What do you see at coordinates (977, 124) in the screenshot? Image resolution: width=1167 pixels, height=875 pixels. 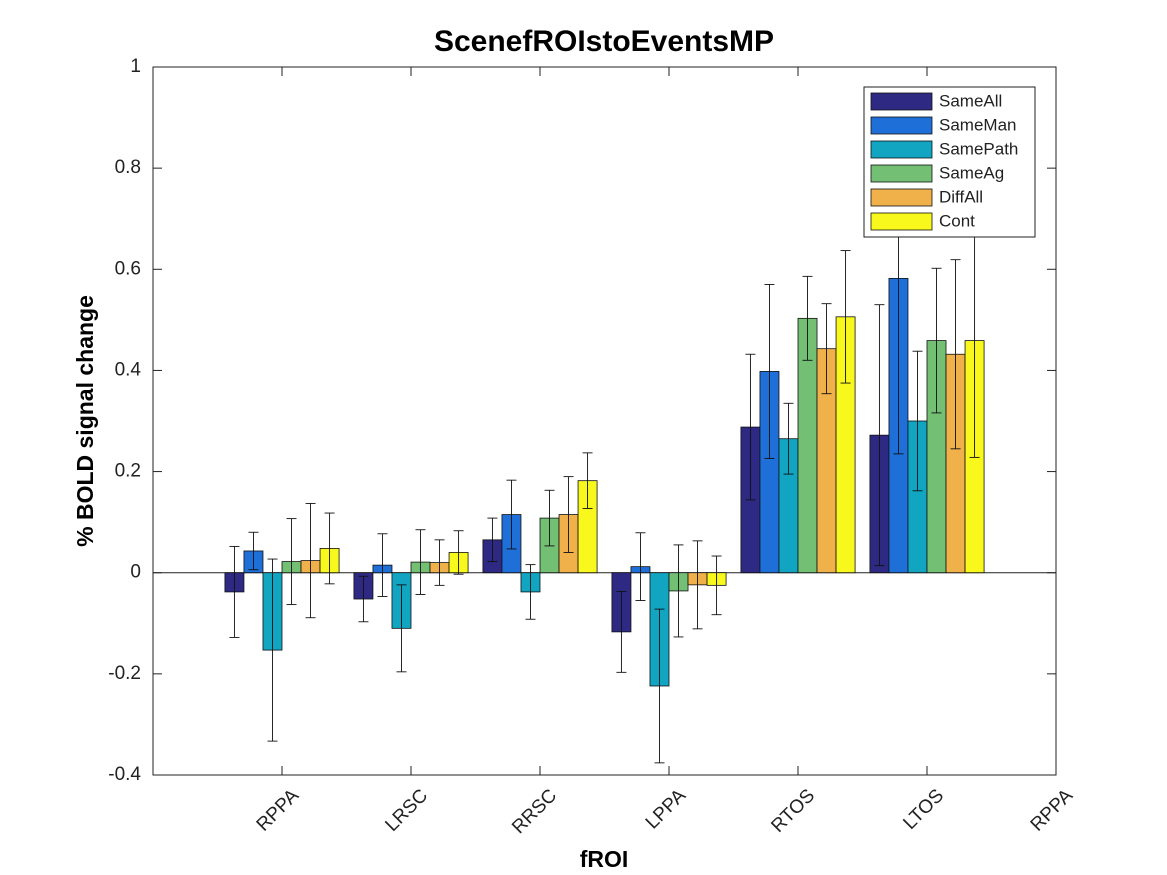 I see `legend-label: SameMan` at bounding box center [977, 124].